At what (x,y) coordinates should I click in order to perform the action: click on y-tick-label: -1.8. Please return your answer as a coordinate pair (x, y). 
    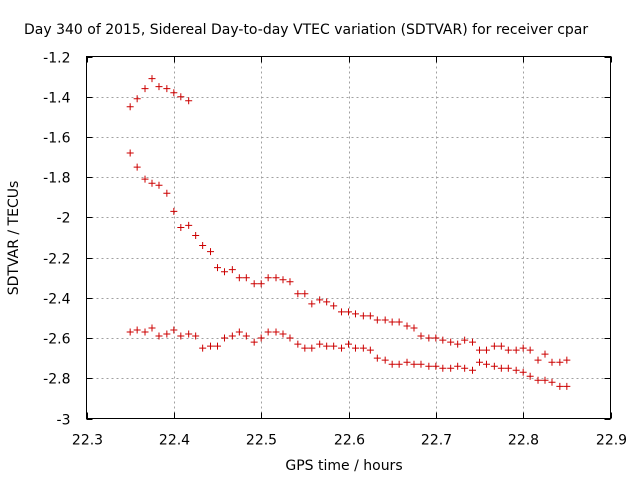
    Looking at the image, I should click on (56, 179).